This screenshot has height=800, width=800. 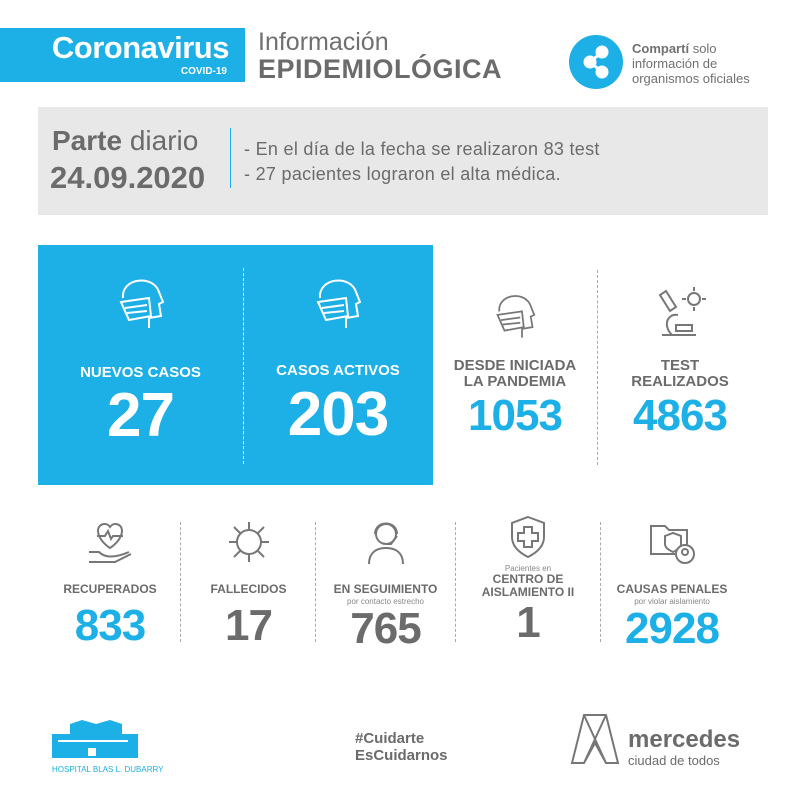 I want to click on stat-label: FALLECIDOS, so click(x=248, y=589).